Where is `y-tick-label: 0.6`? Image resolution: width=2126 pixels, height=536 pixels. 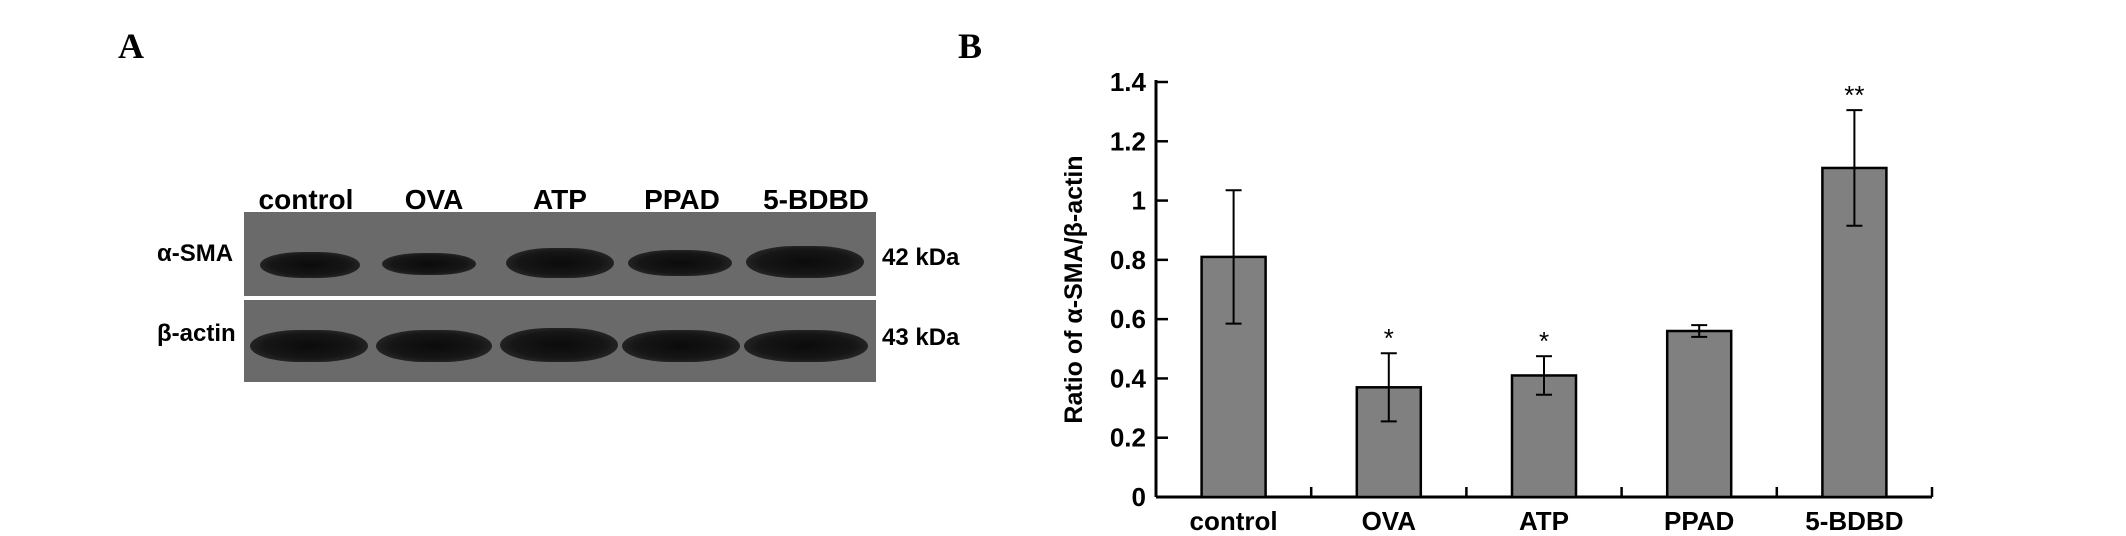
y-tick-label: 0.6 is located at coordinates (1128, 319).